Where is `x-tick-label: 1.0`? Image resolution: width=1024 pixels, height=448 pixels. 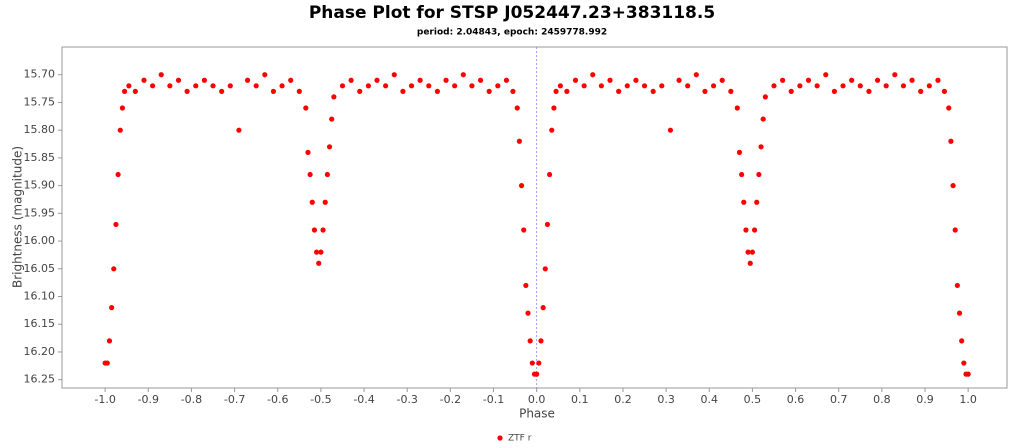
x-tick-label: 1.0 is located at coordinates (968, 399).